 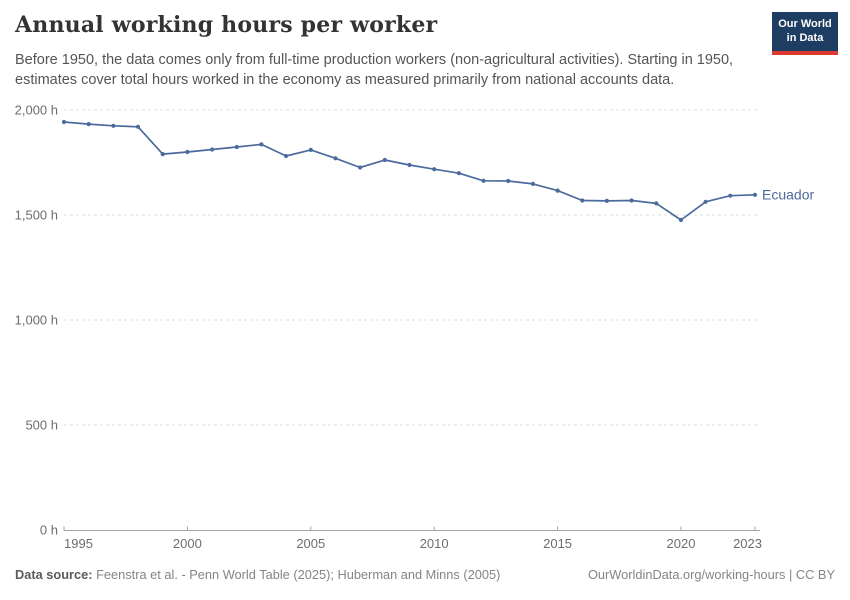 I want to click on y-tick-label: 0 h, so click(x=49, y=530).